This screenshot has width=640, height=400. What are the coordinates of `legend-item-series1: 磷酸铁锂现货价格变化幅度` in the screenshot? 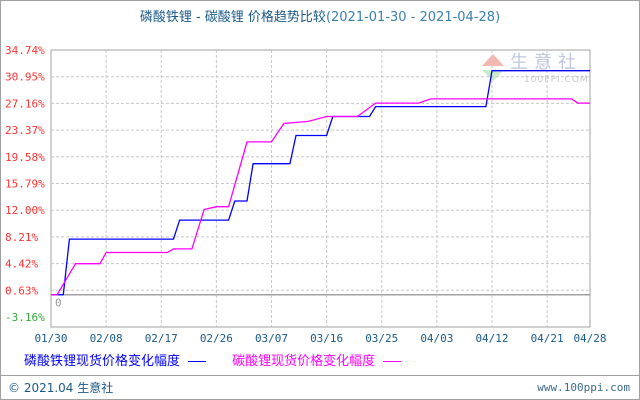 It's located at (115, 359).